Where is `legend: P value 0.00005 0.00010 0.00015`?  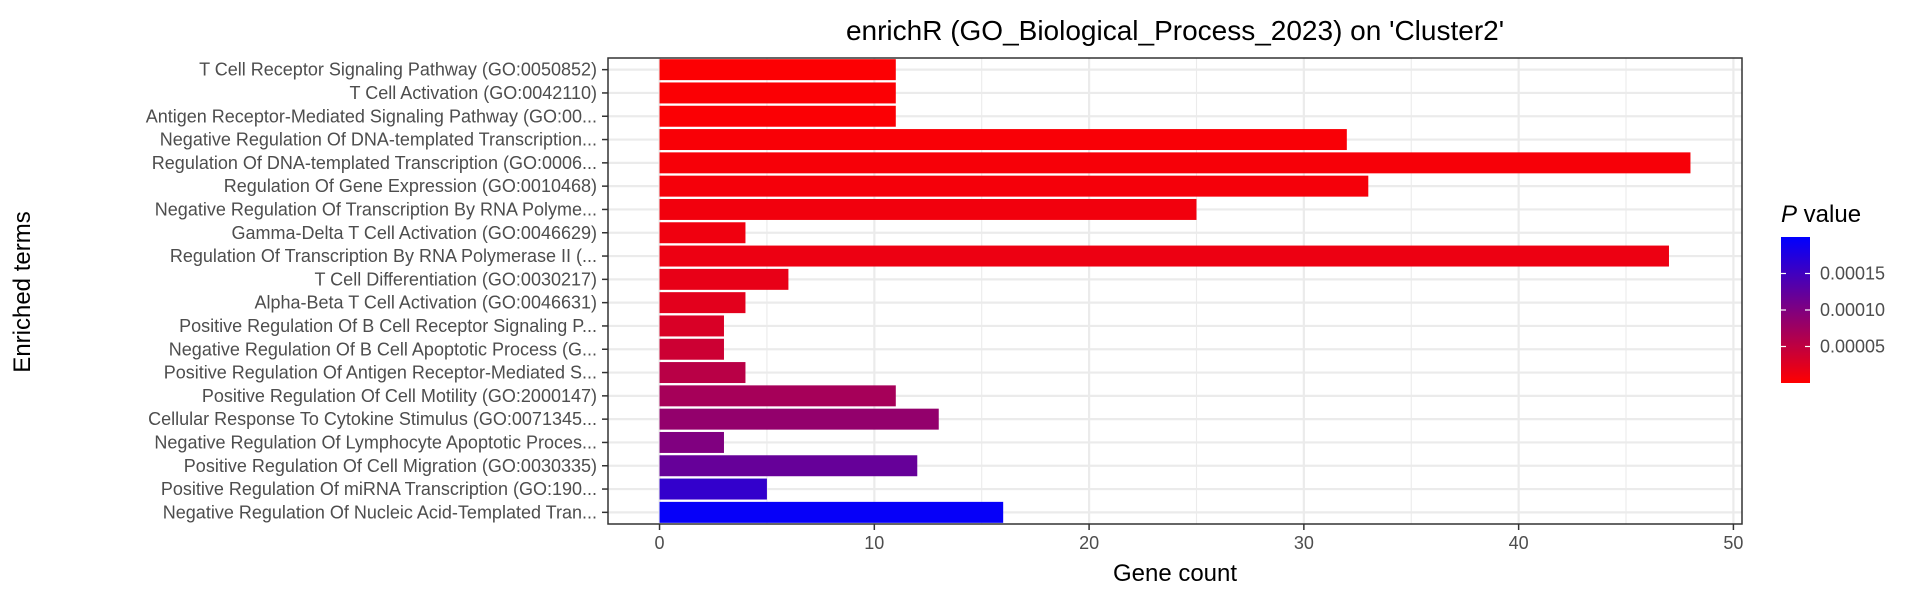
legend: P value 0.00005 0.00010 0.00015 is located at coordinates (1833, 292).